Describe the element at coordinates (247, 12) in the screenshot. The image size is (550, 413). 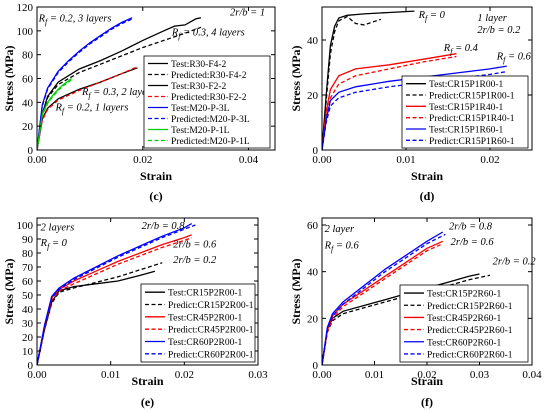
I see `annotation-0: 2r/b = 1` at that location.